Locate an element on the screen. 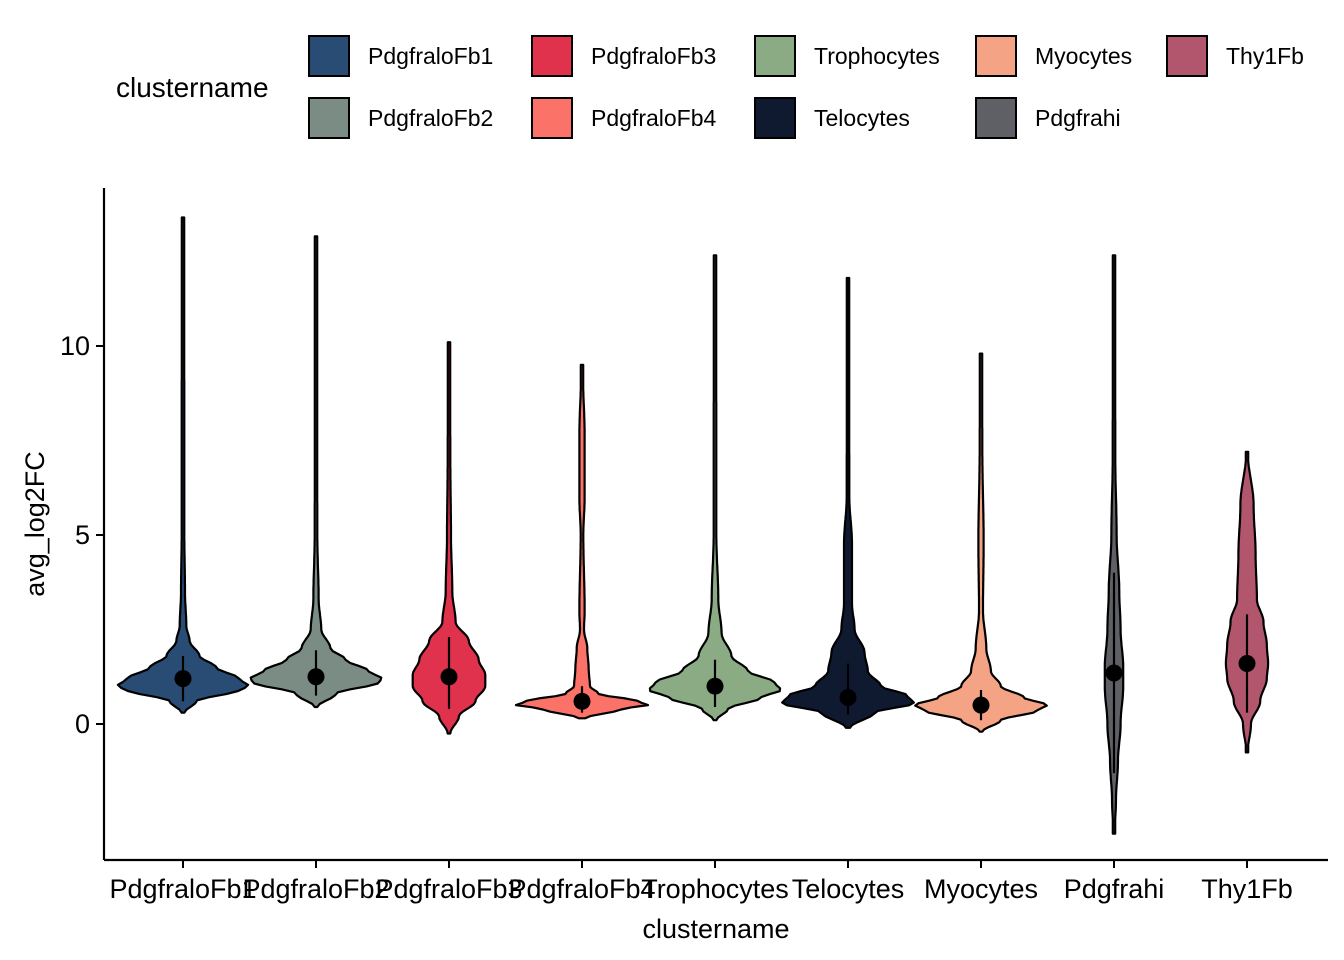 The image size is (1344, 960). legend-item: Pdgfrahi is located at coordinates (1048, 118).